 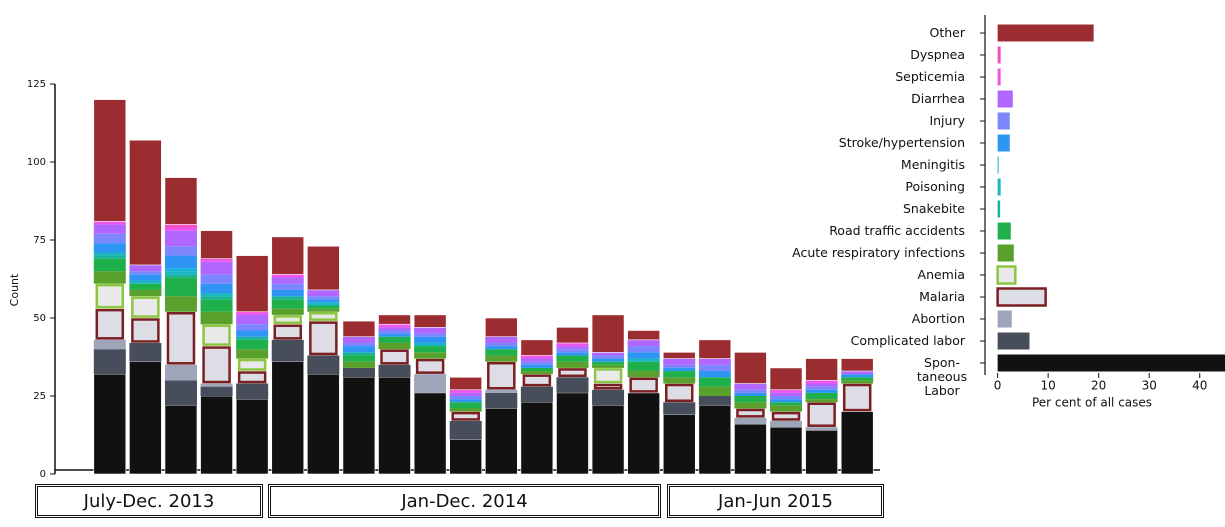 What do you see at coordinates (937, 54) in the screenshot?
I see `category-label: Dyspnea` at bounding box center [937, 54].